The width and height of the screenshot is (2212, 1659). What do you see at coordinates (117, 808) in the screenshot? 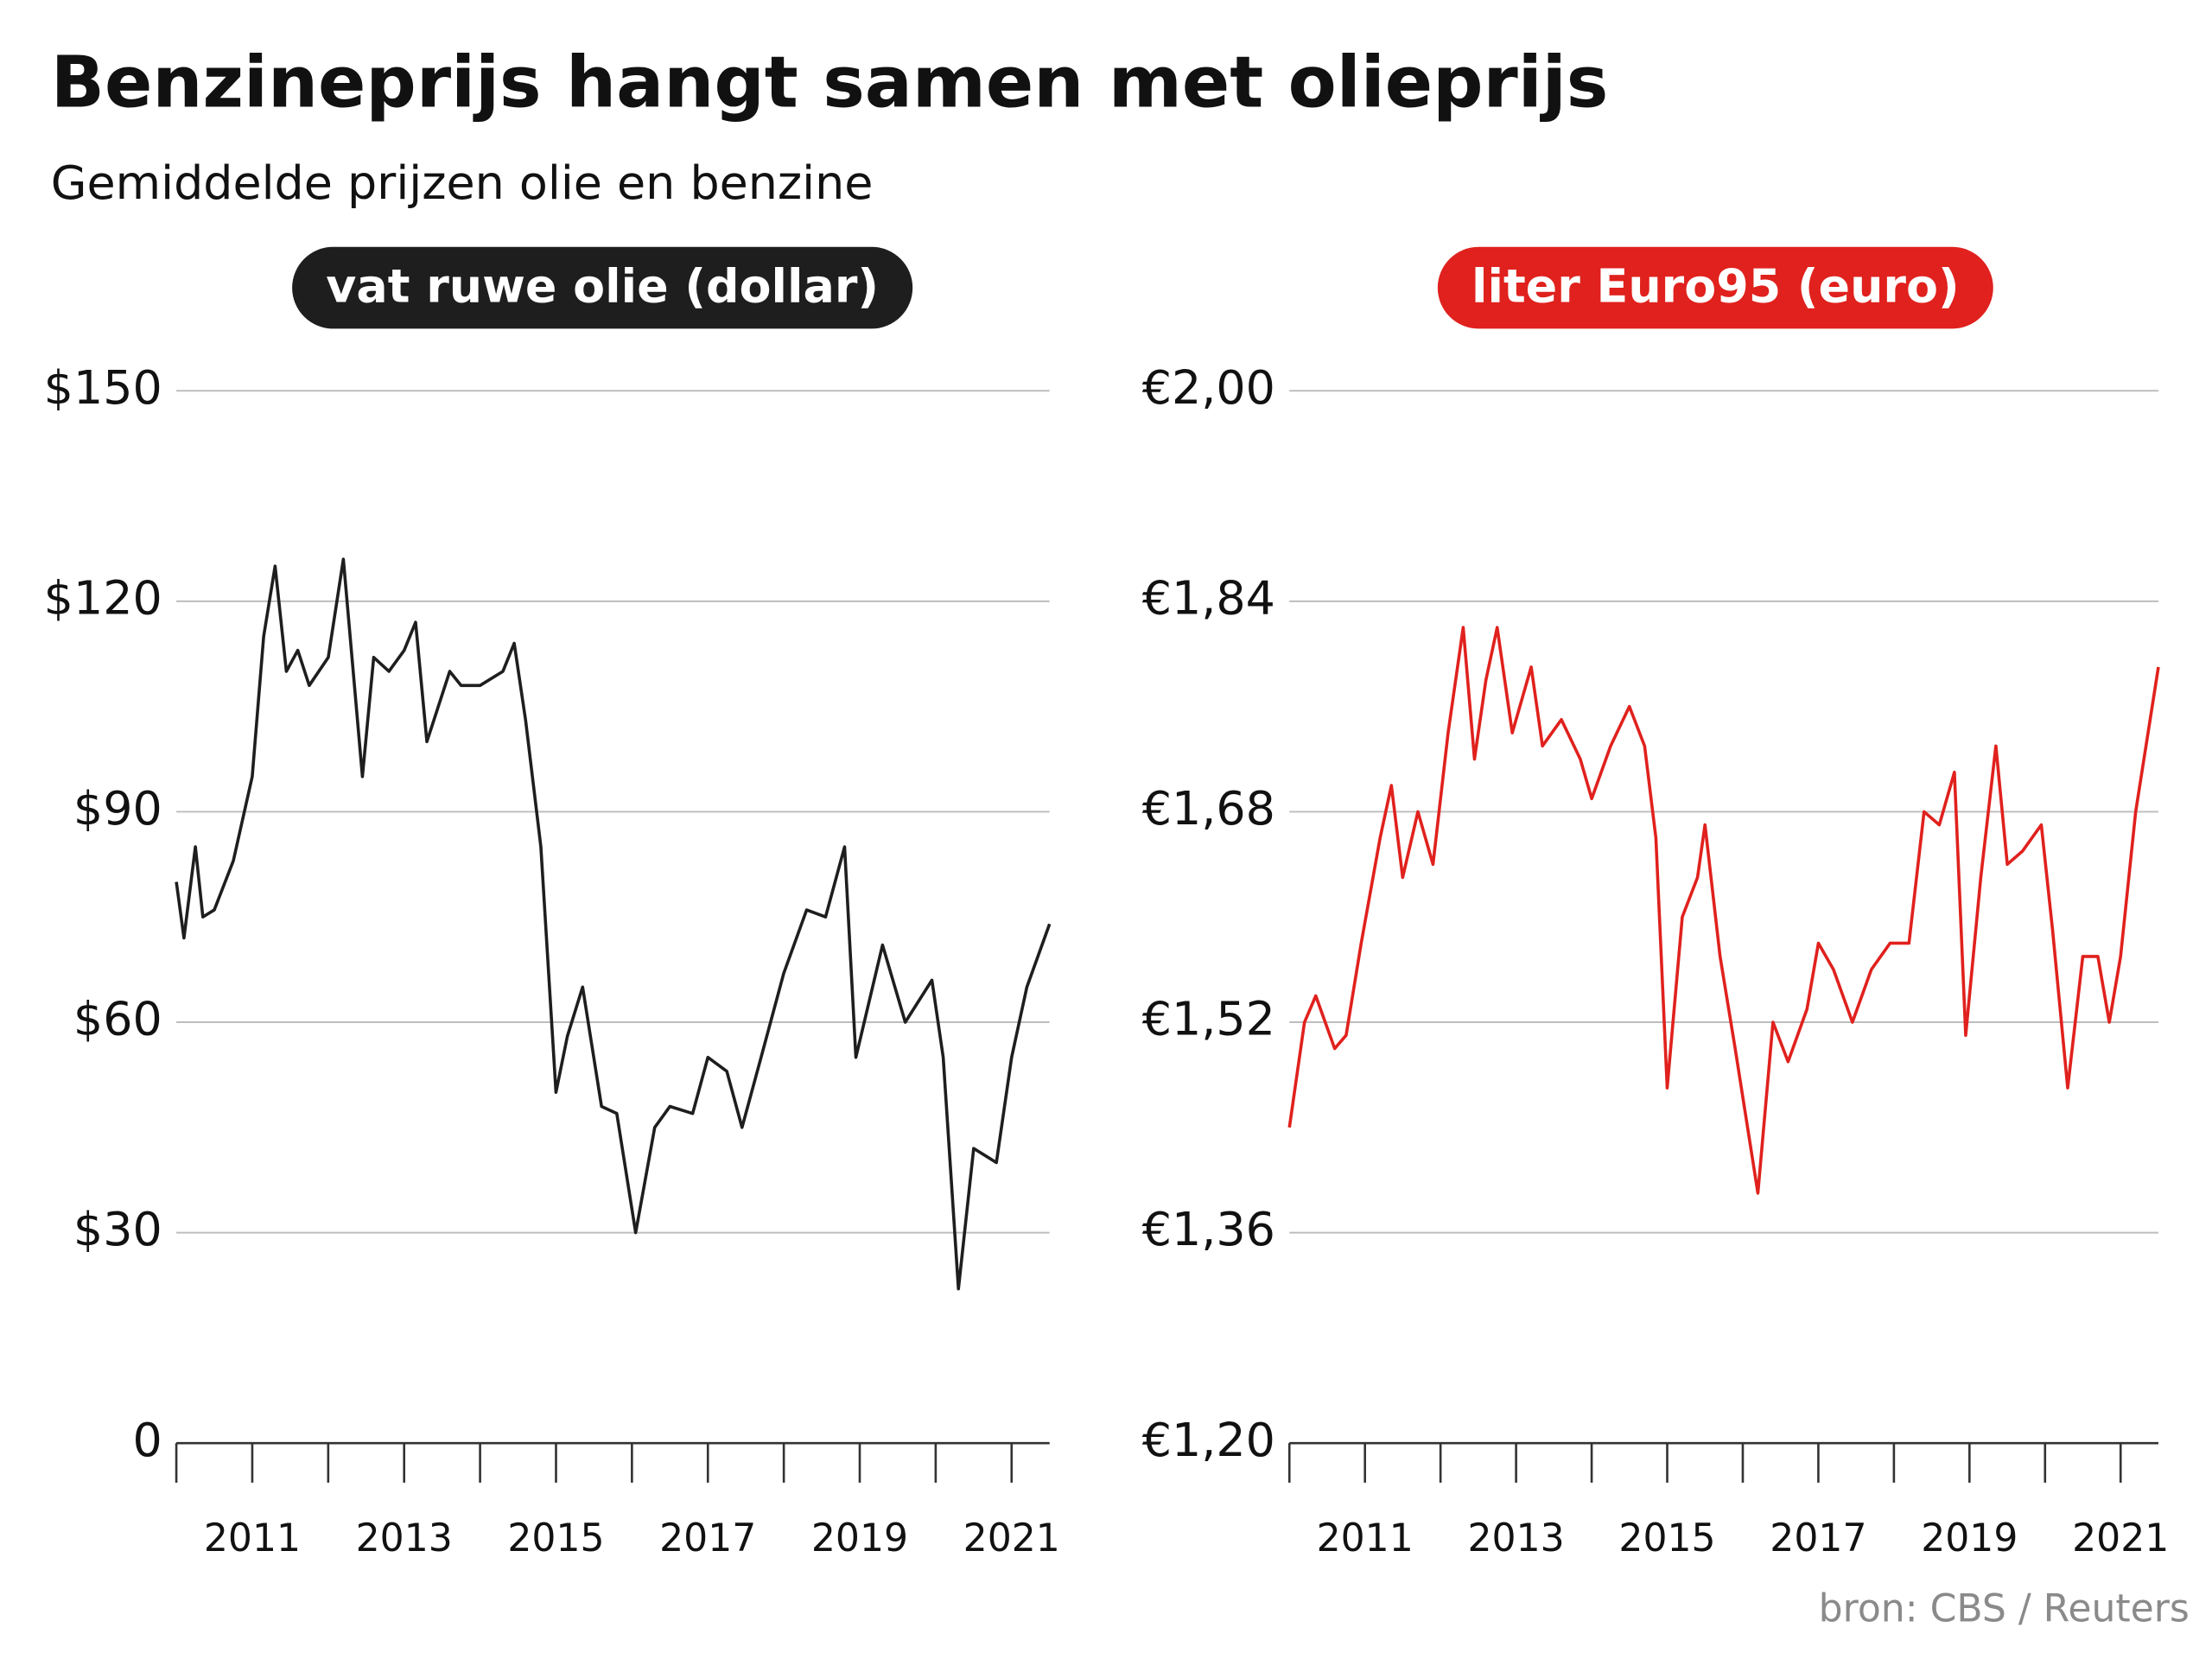
I see `y-tick-label: $90` at bounding box center [117, 808].